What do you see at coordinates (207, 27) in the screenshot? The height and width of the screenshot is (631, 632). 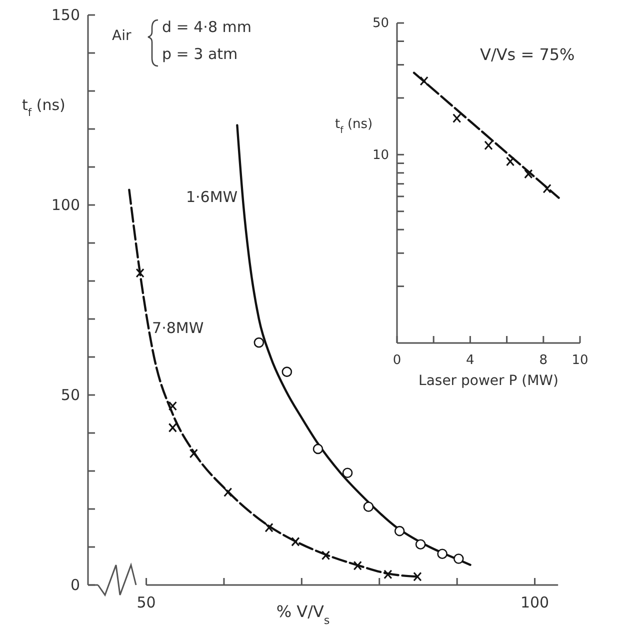 I see `annotation: d = 4·8 mm` at bounding box center [207, 27].